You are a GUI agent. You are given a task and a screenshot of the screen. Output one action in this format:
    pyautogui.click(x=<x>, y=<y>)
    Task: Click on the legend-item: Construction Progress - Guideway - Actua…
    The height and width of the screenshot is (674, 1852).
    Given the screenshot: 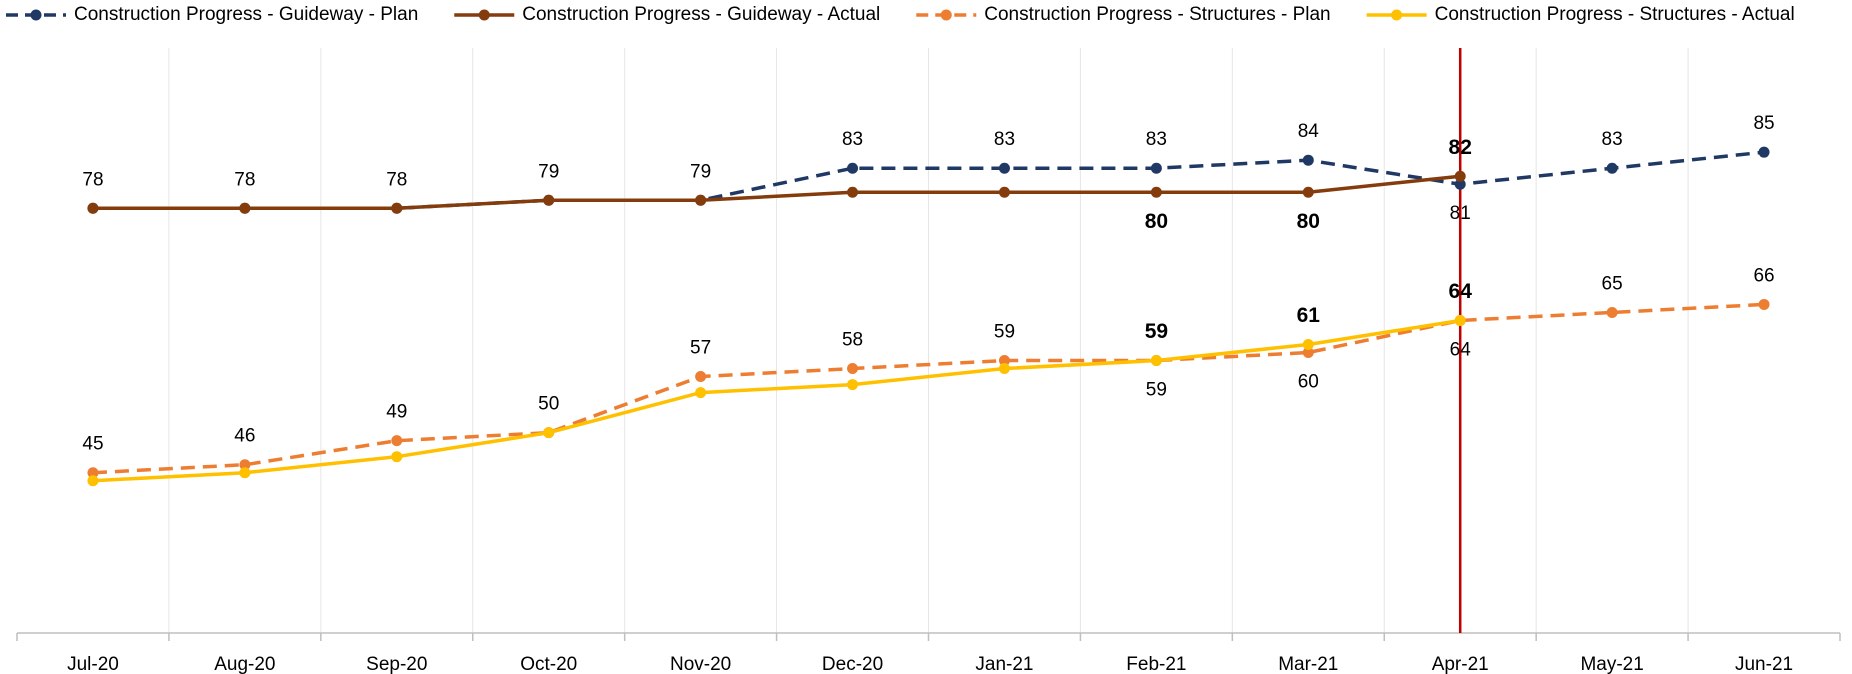 What is the action you would take?
    pyautogui.click(x=667, y=14)
    